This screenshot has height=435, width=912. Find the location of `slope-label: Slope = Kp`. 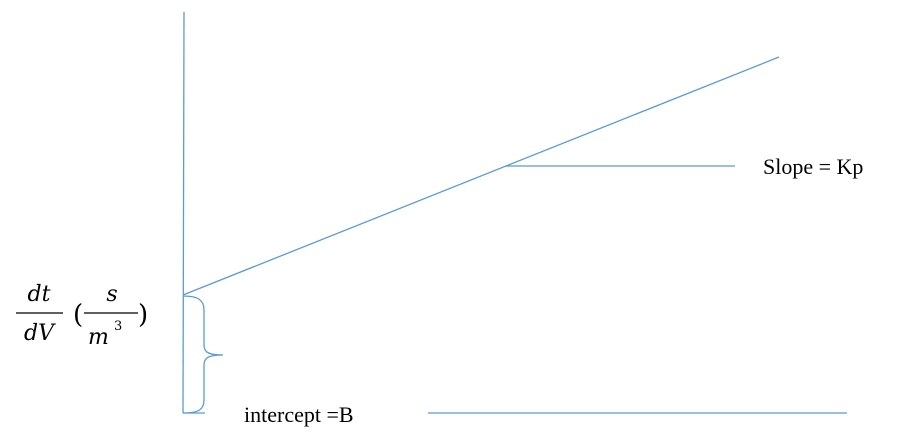

slope-label: Slope = Kp is located at coordinates (813, 166).